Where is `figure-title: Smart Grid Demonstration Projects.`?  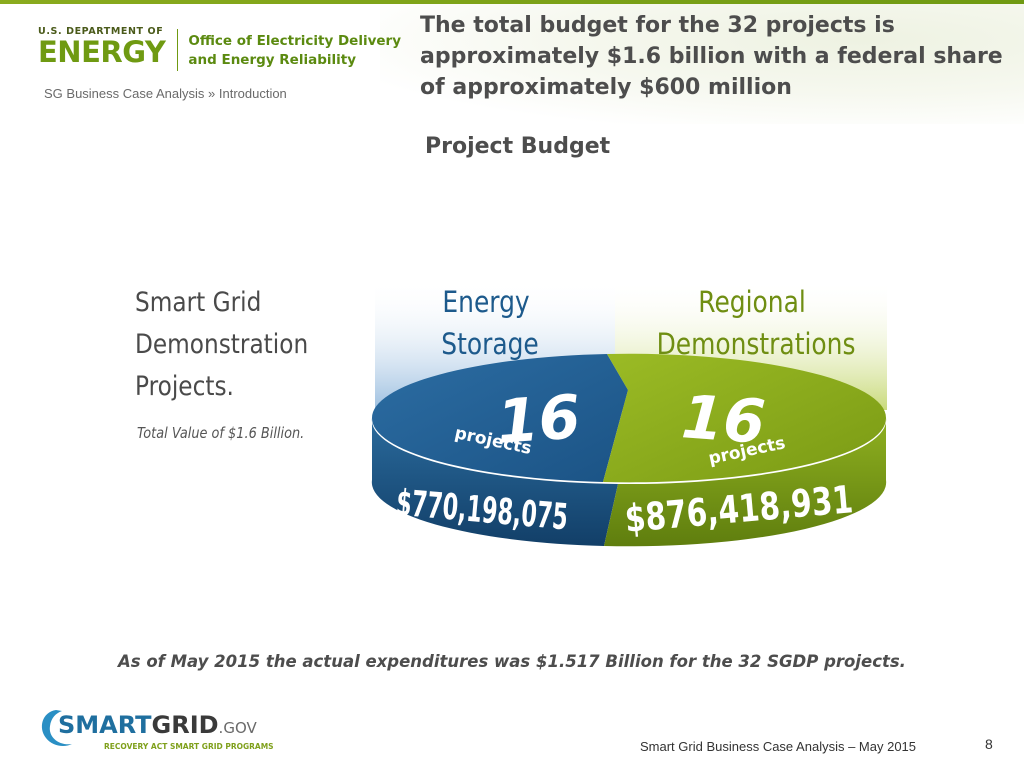
figure-title: Smart Grid Demonstration Projects. is located at coordinates (221, 345).